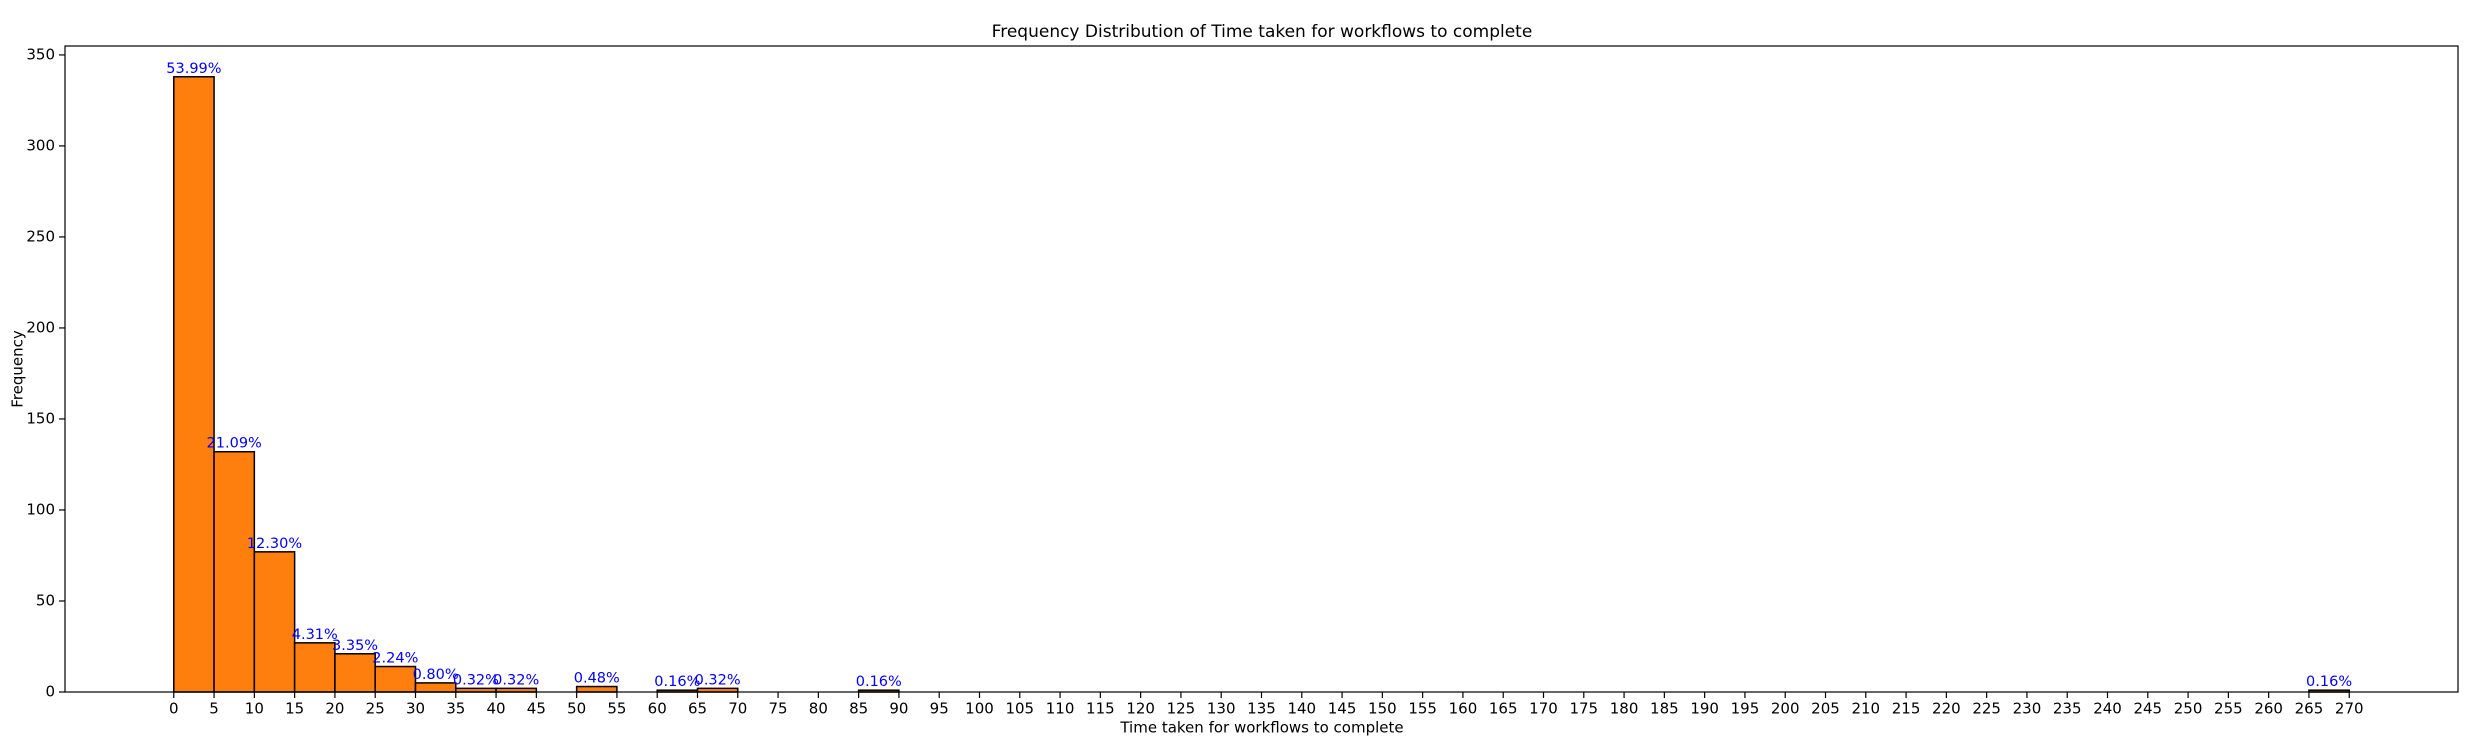 The image size is (2483, 749). What do you see at coordinates (436, 675) in the screenshot?
I see `value-label: 0.80%` at bounding box center [436, 675].